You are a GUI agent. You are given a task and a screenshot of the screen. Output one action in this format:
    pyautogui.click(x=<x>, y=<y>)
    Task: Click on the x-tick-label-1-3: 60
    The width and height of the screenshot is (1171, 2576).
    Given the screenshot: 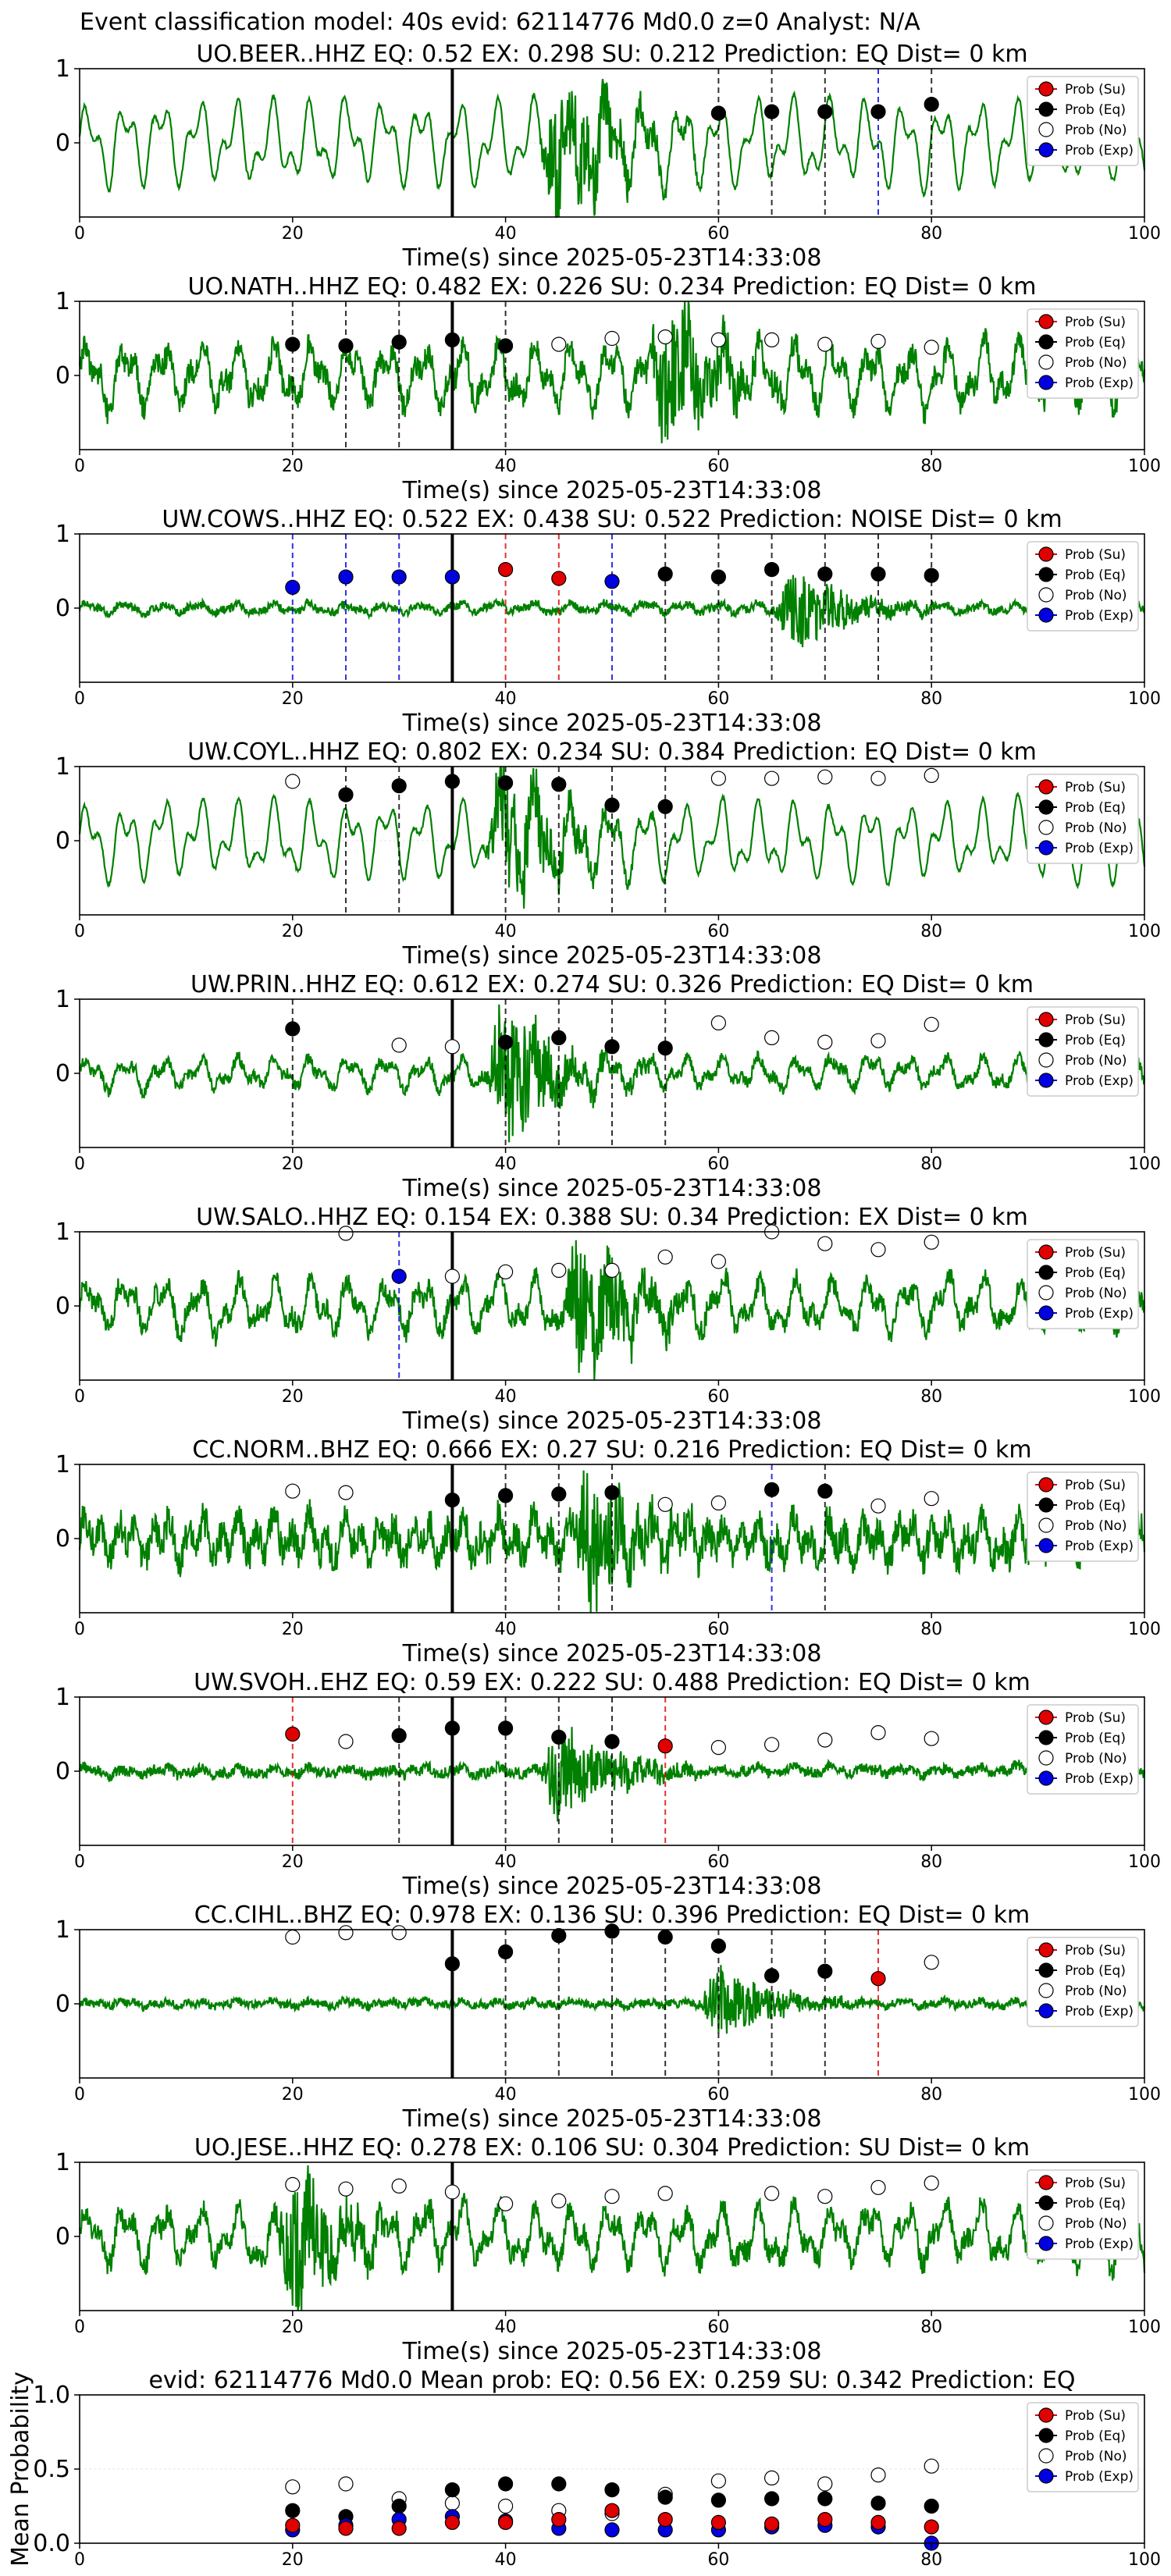 What is the action you would take?
    pyautogui.click(x=718, y=466)
    